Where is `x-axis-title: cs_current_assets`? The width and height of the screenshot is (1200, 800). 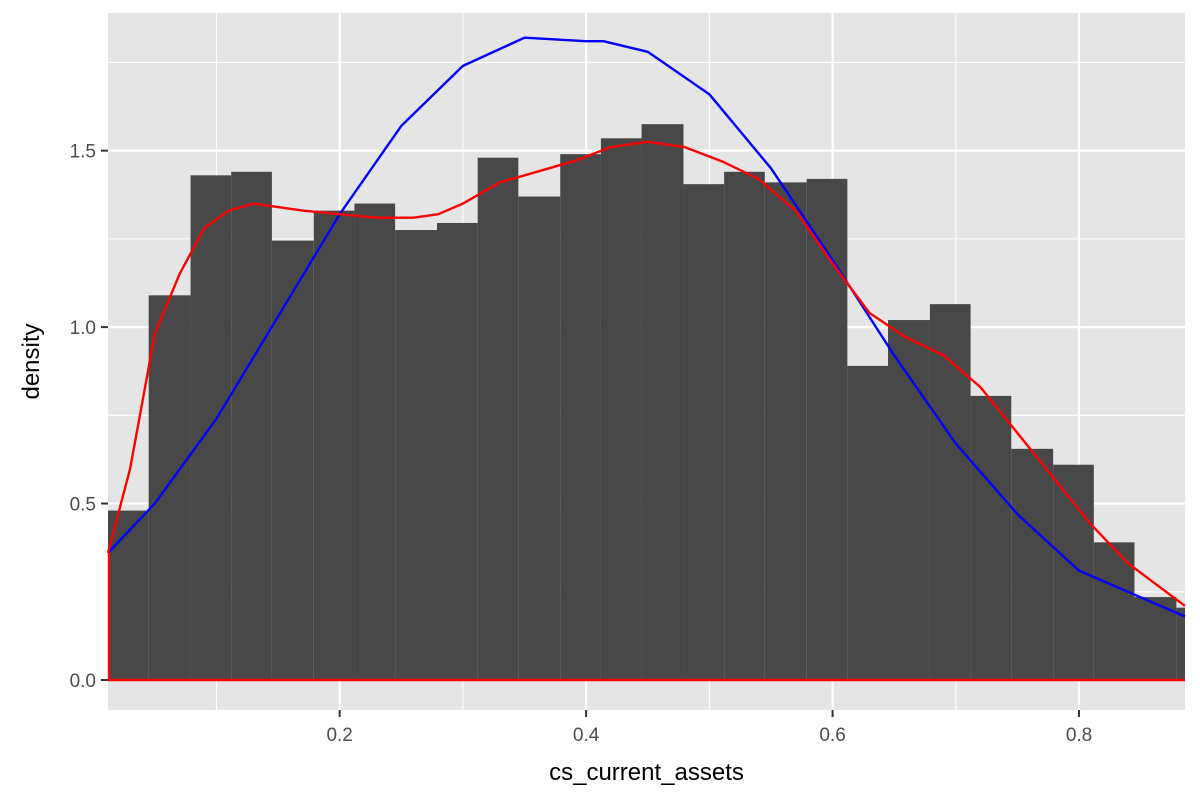 x-axis-title: cs_current_assets is located at coordinates (646, 772).